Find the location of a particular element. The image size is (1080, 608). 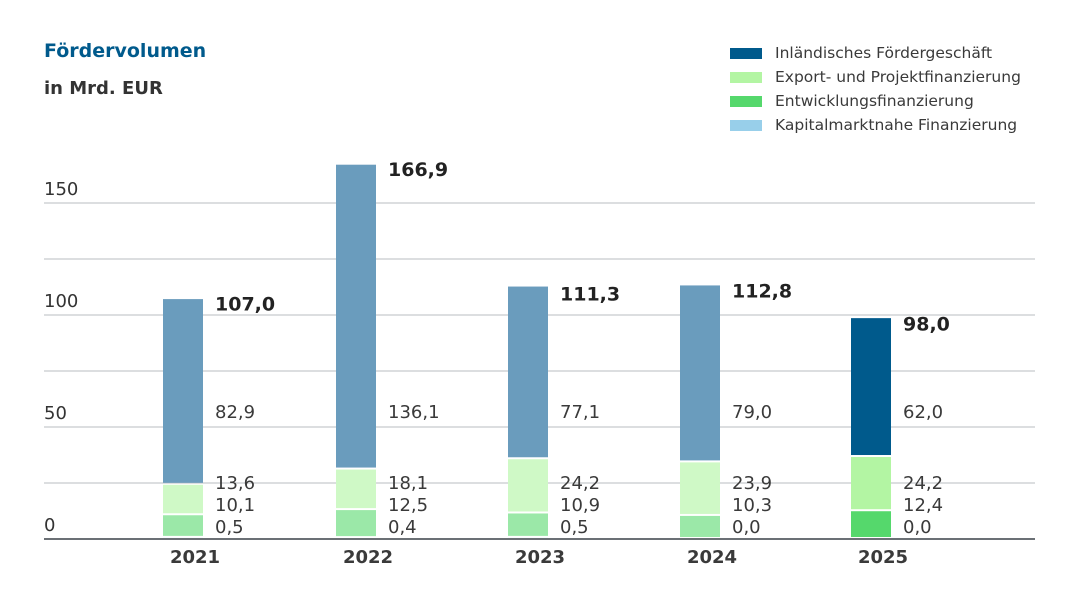

data-label: 0,4 is located at coordinates (402, 527).